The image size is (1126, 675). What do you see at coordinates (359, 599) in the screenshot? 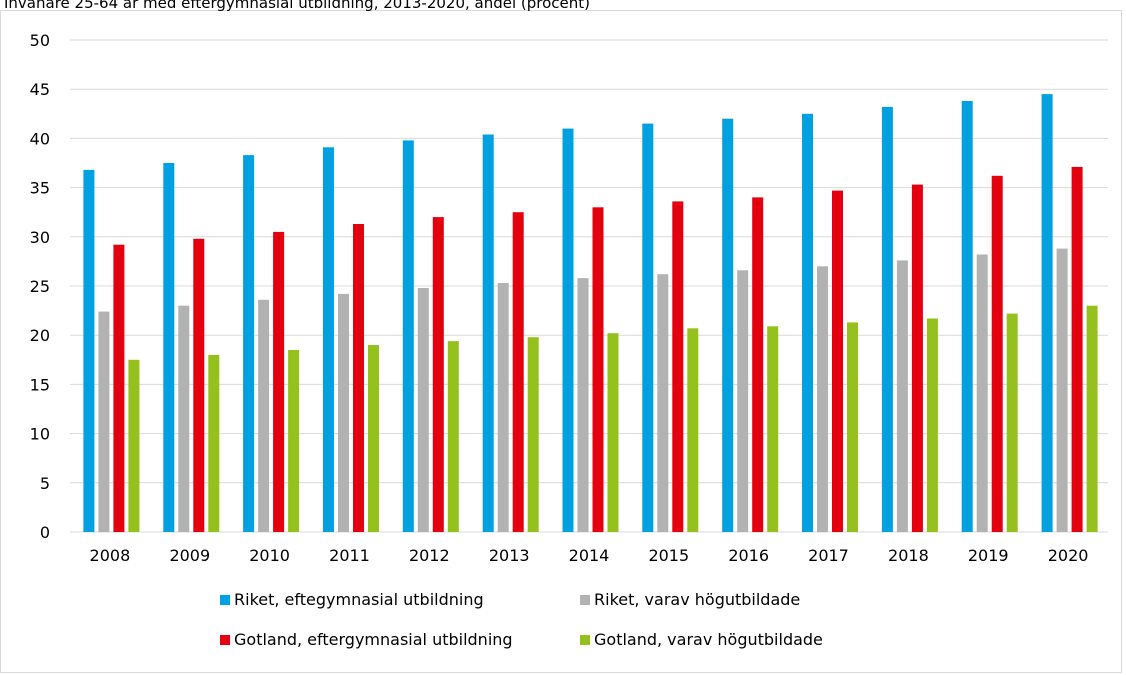
I see `legend-label: Riket, eftegymnasial utbildning` at bounding box center [359, 599].